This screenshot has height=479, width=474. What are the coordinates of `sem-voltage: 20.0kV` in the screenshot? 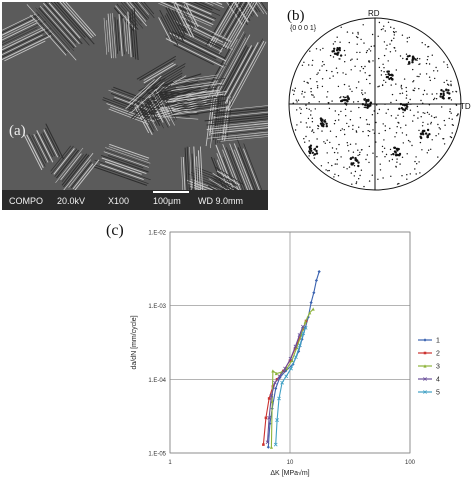 It's located at (71, 201).